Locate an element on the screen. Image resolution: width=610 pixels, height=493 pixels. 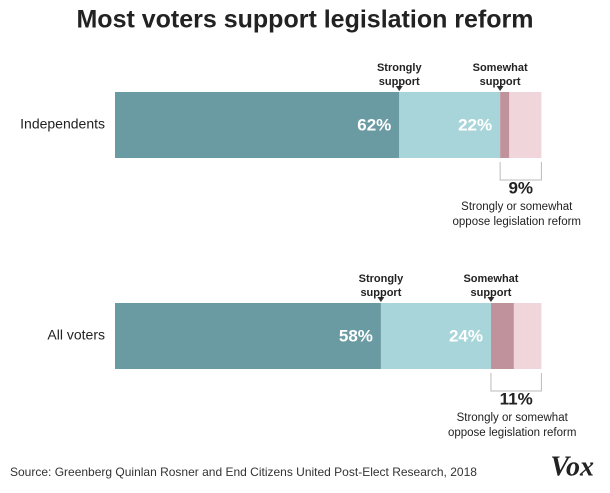
category-label: All voters is located at coordinates (76, 335).